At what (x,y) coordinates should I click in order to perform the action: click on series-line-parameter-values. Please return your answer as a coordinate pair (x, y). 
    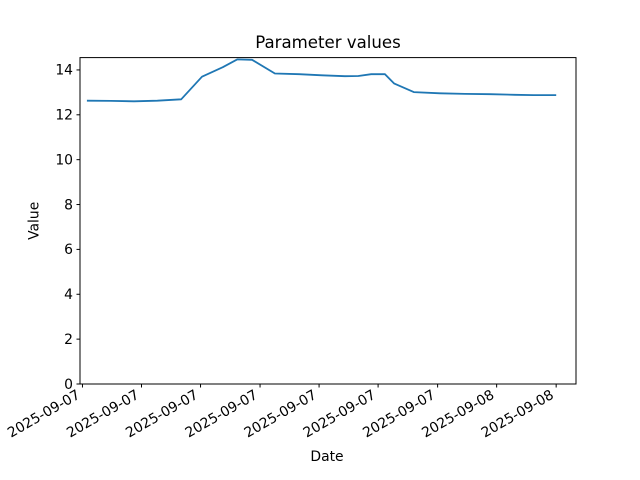
    Looking at the image, I should click on (321, 80).